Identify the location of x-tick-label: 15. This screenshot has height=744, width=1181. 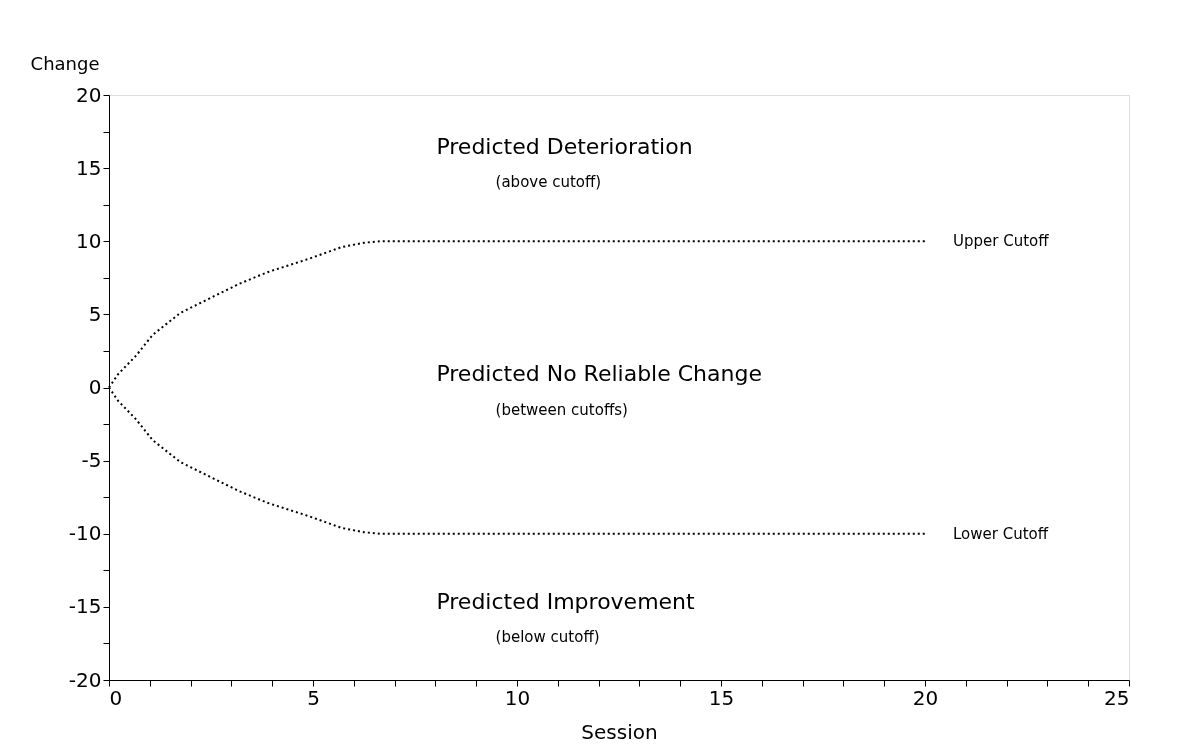
(721, 697).